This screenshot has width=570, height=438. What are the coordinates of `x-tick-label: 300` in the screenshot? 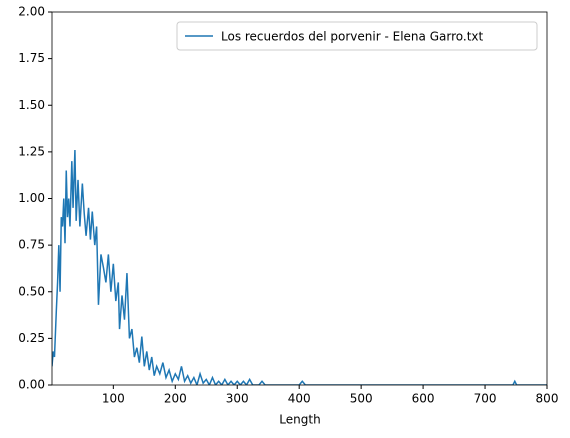 It's located at (237, 399).